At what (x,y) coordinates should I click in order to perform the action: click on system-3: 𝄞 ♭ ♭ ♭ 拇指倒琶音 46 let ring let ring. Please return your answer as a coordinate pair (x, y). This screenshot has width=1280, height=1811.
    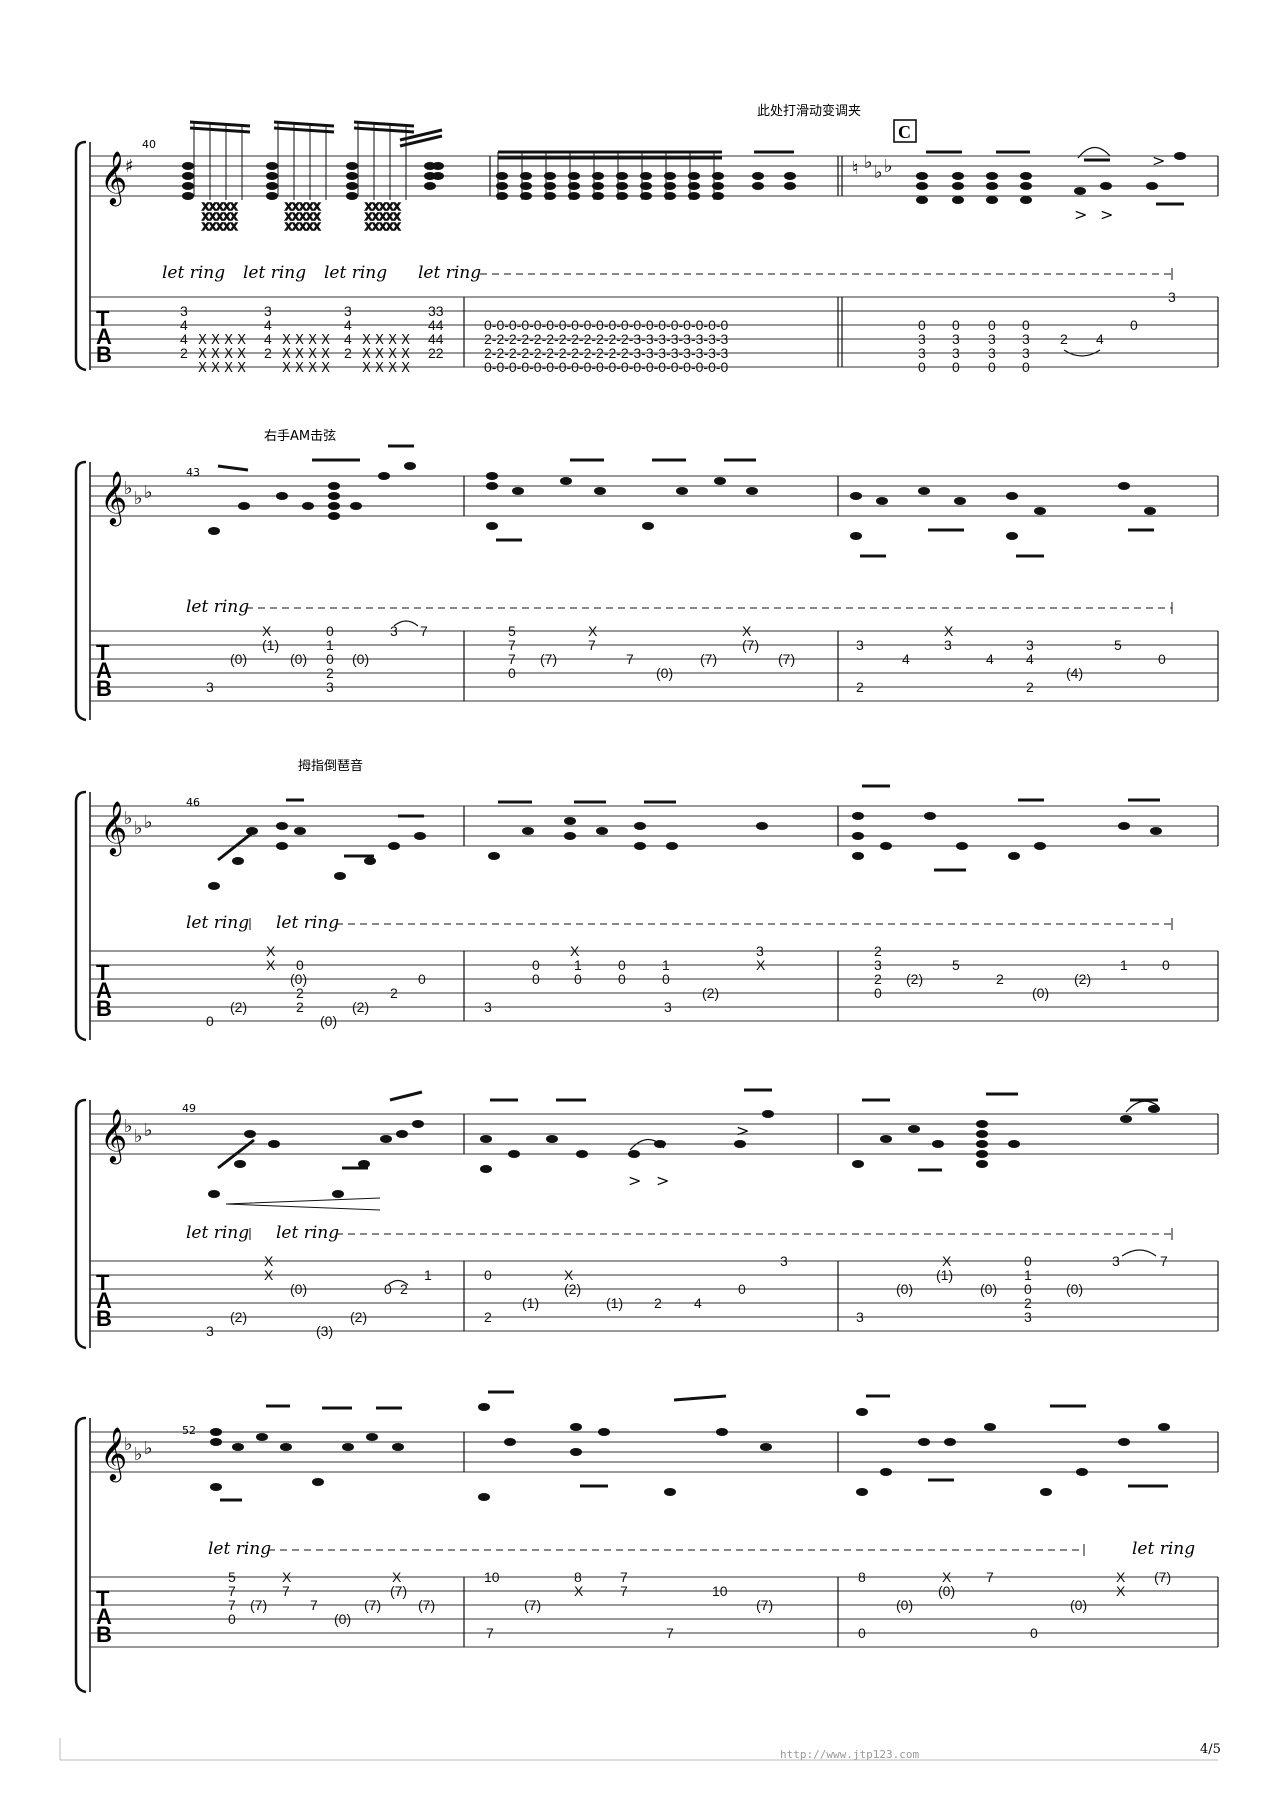
    Looking at the image, I should click on (646, 900).